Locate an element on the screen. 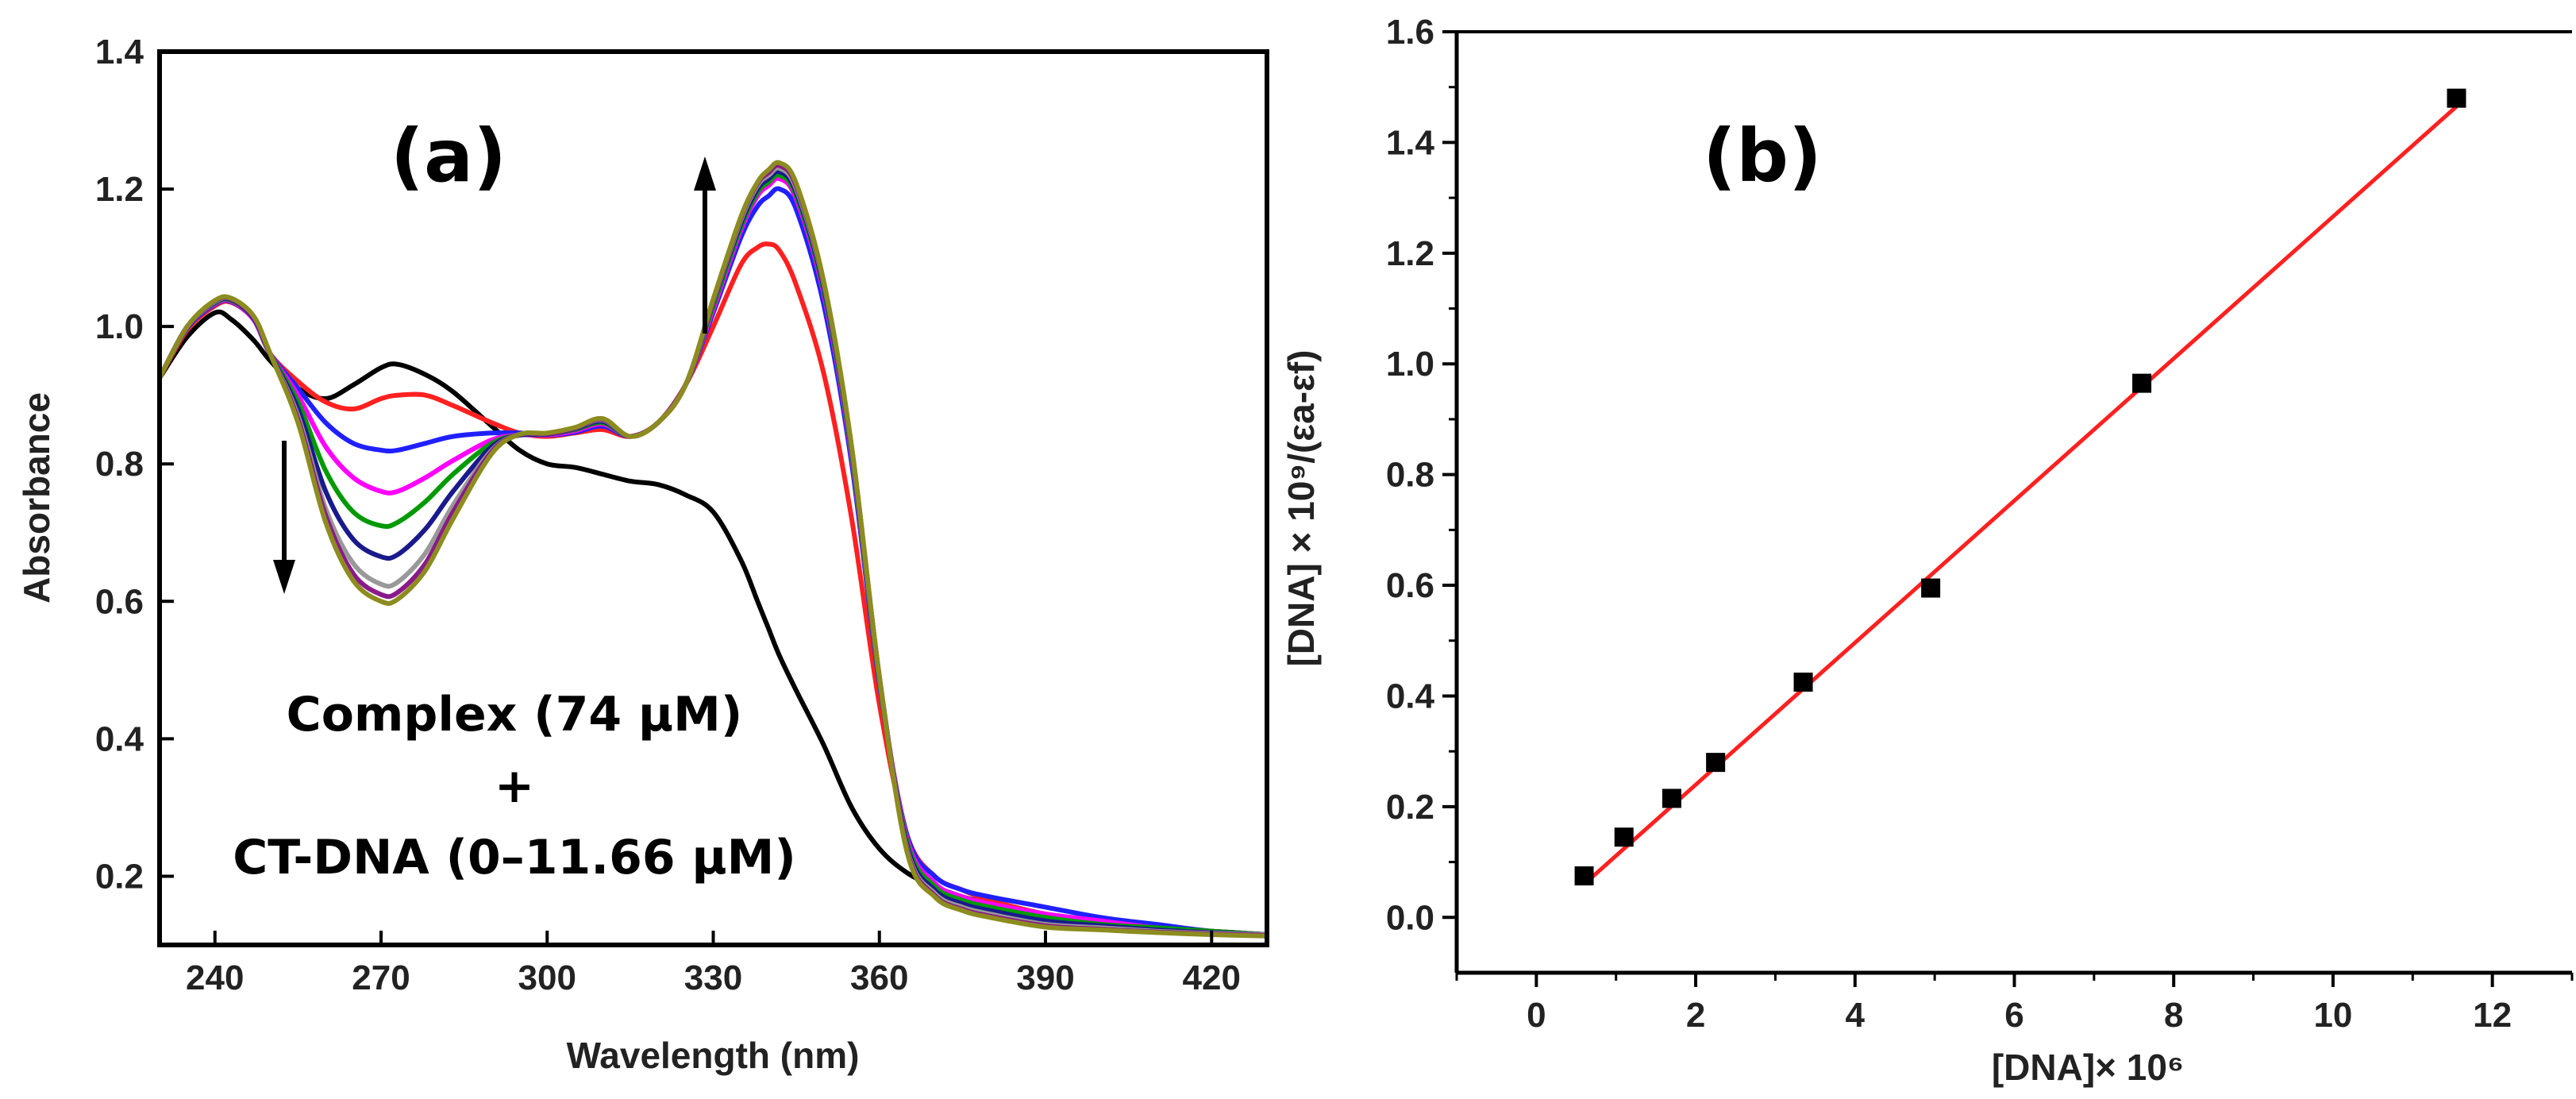  chart-a-xtick-label: 300 is located at coordinates (547, 978).